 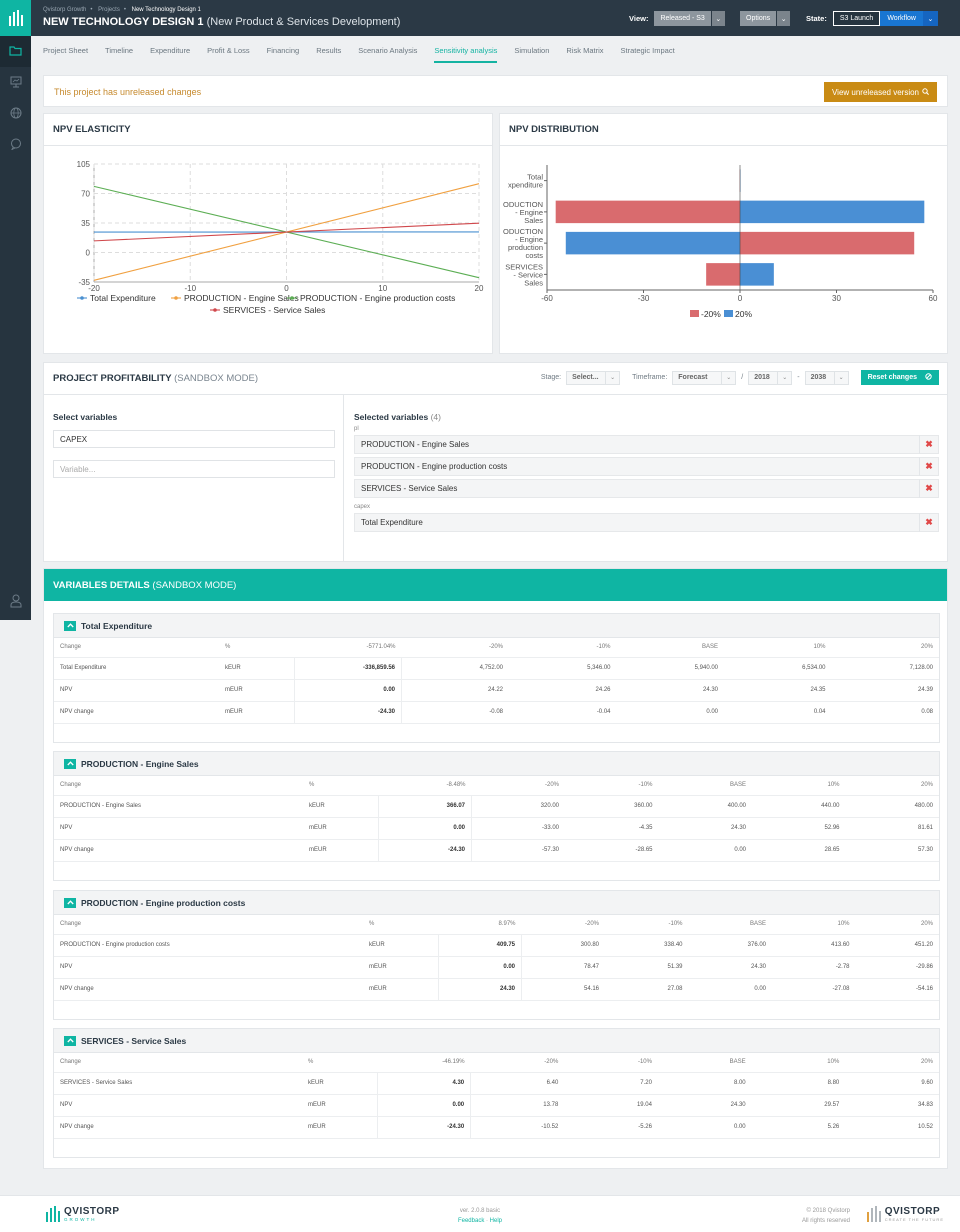 What do you see at coordinates (856, 18) in the screenshot?
I see `state-value: S3 Launch` at bounding box center [856, 18].